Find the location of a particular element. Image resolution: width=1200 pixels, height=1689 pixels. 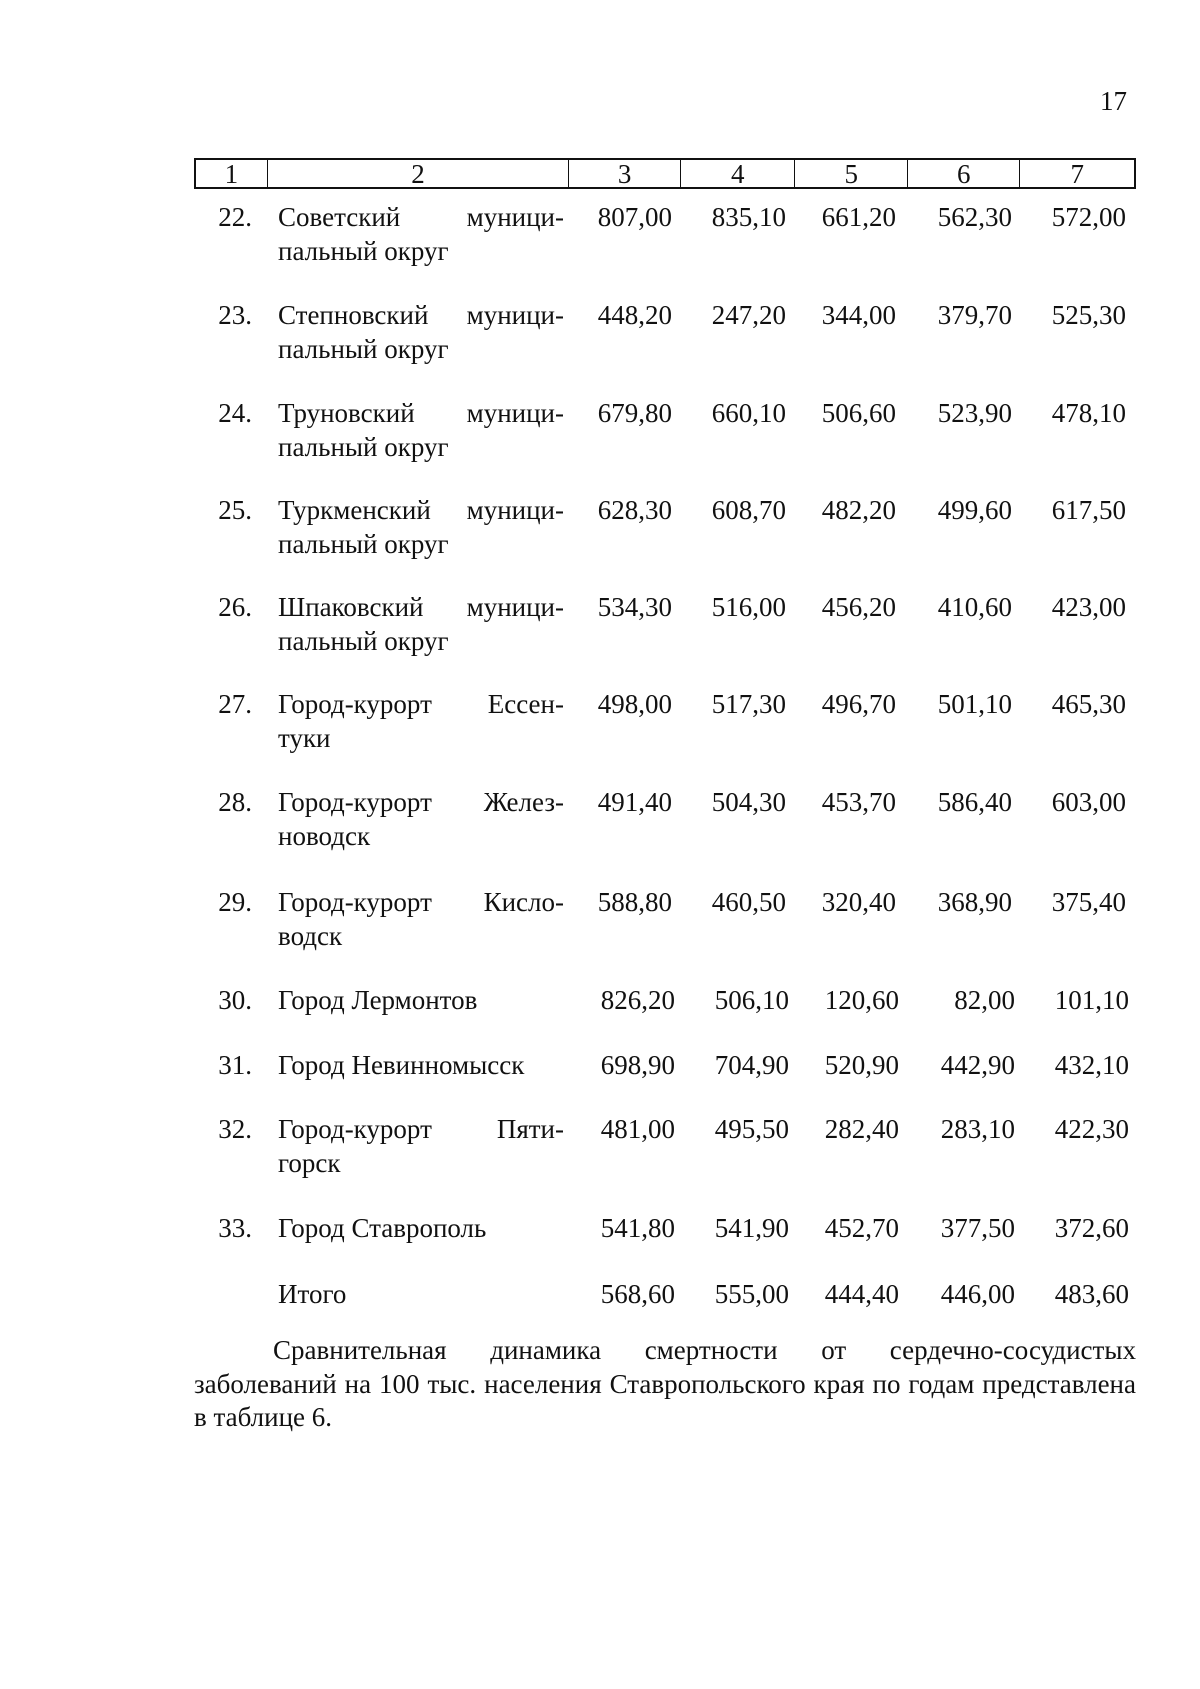

row-value-col4: 495,50 is located at coordinates (751, 1129).